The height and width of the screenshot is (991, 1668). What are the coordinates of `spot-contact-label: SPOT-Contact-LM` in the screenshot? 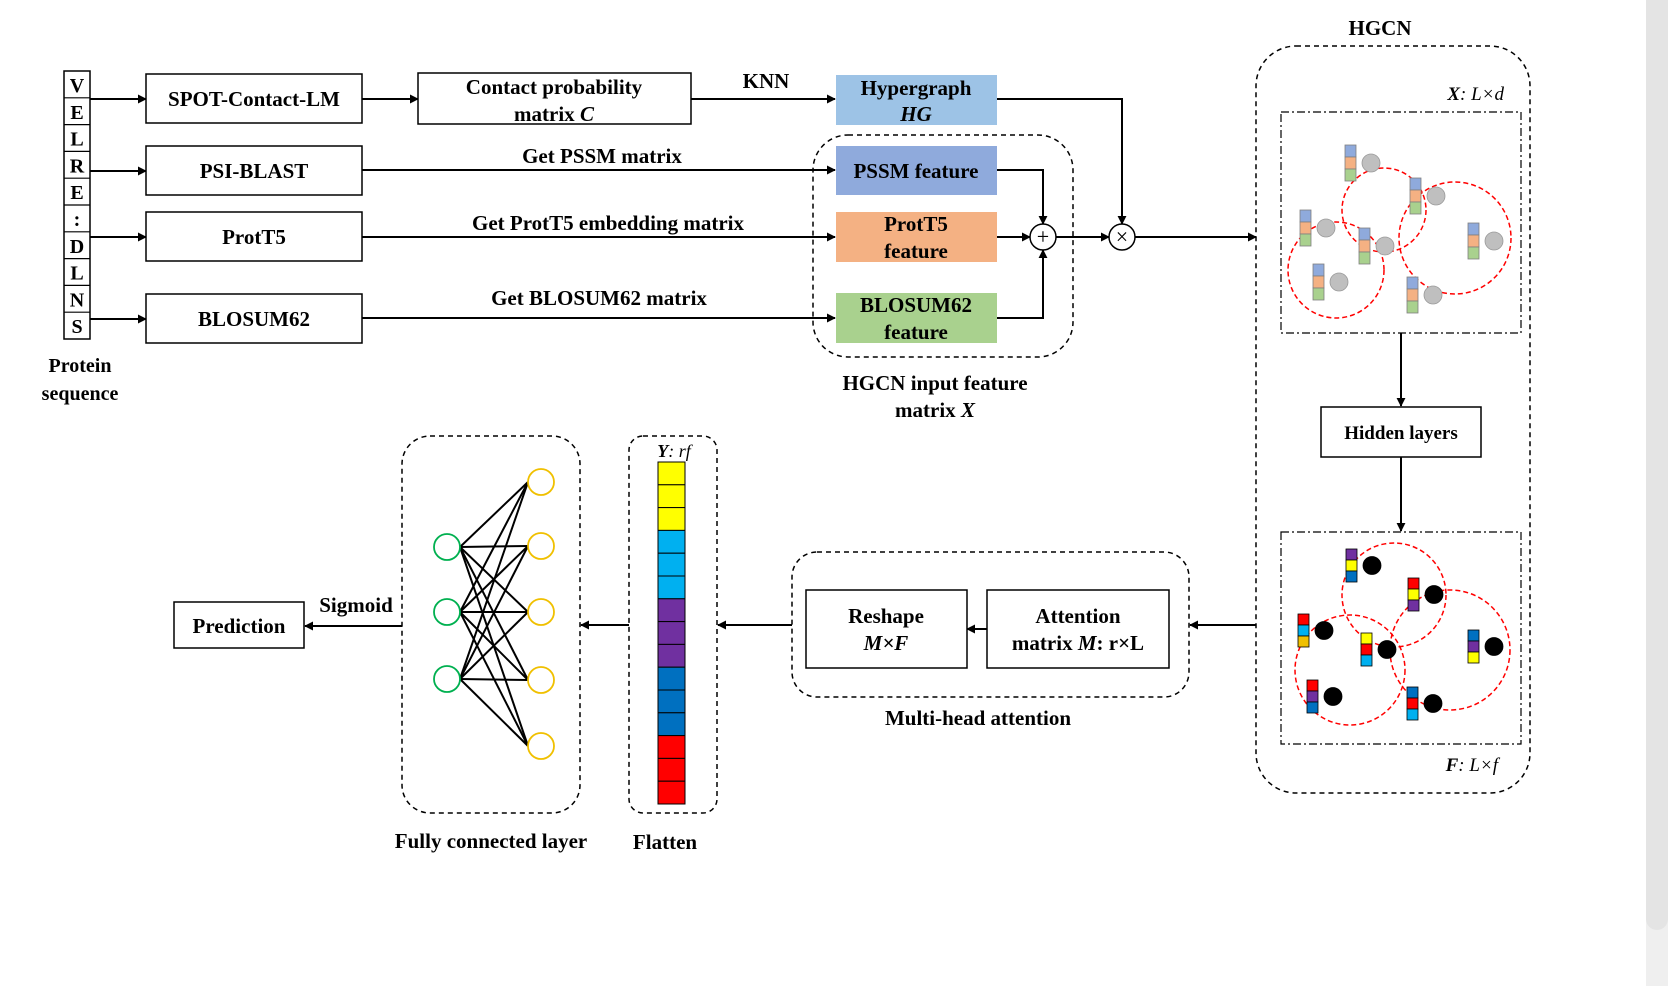 It's located at (254, 99).